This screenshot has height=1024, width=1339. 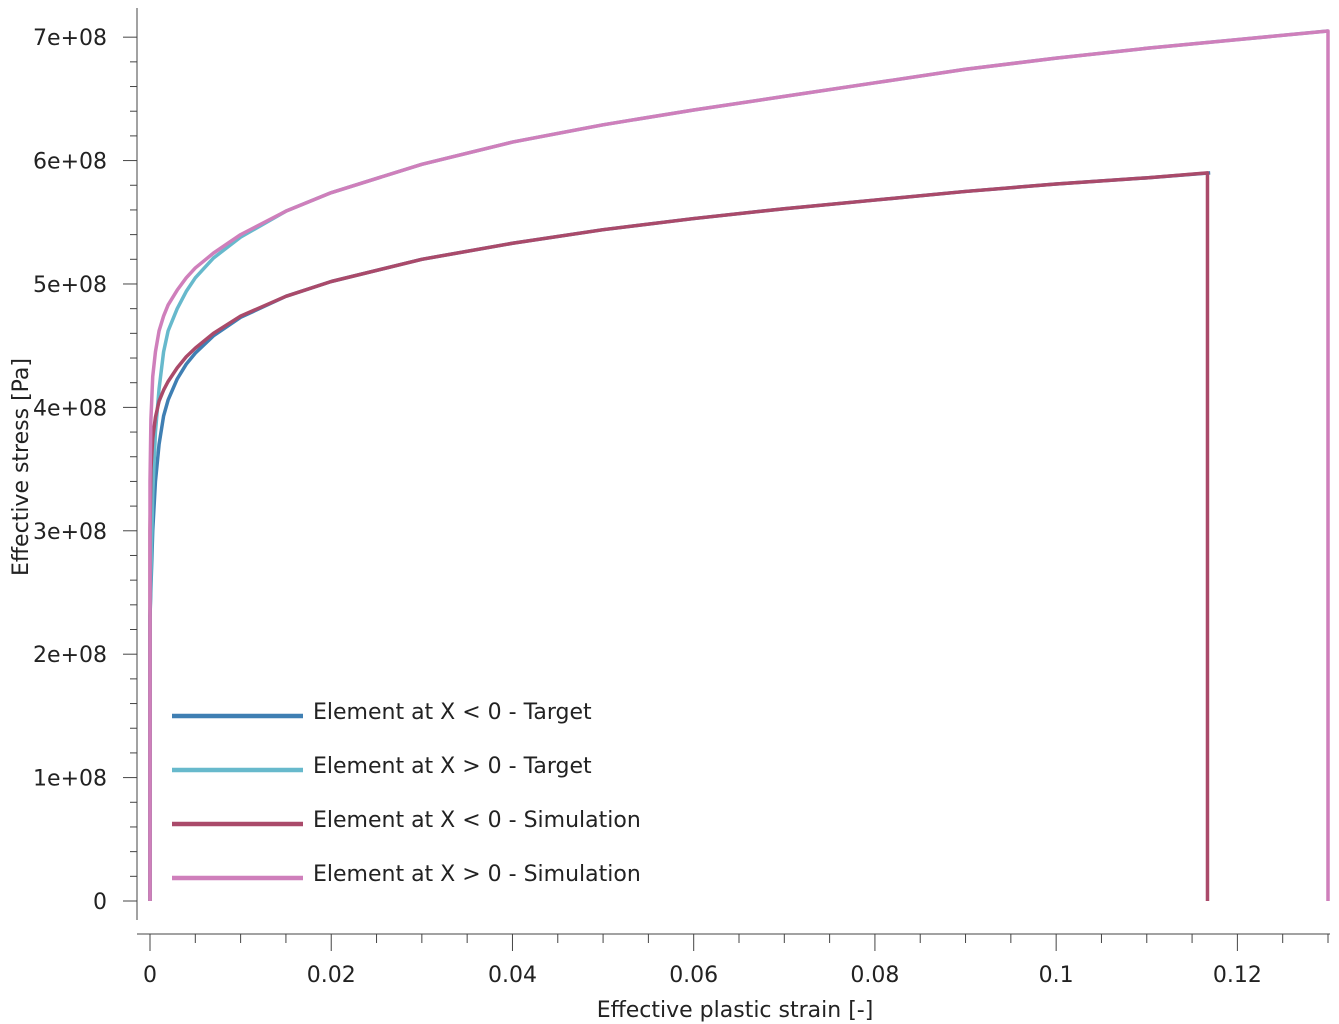 I want to click on y-axis-title: Effective stress [Pa], so click(x=21, y=467).